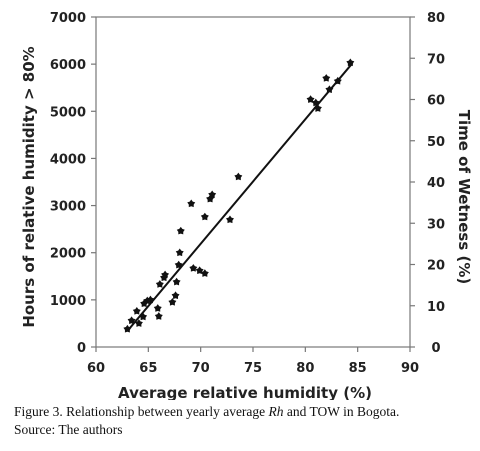 The height and width of the screenshot is (451, 480). What do you see at coordinates (253, 368) in the screenshot?
I see `x-tick-label: 75` at bounding box center [253, 368].